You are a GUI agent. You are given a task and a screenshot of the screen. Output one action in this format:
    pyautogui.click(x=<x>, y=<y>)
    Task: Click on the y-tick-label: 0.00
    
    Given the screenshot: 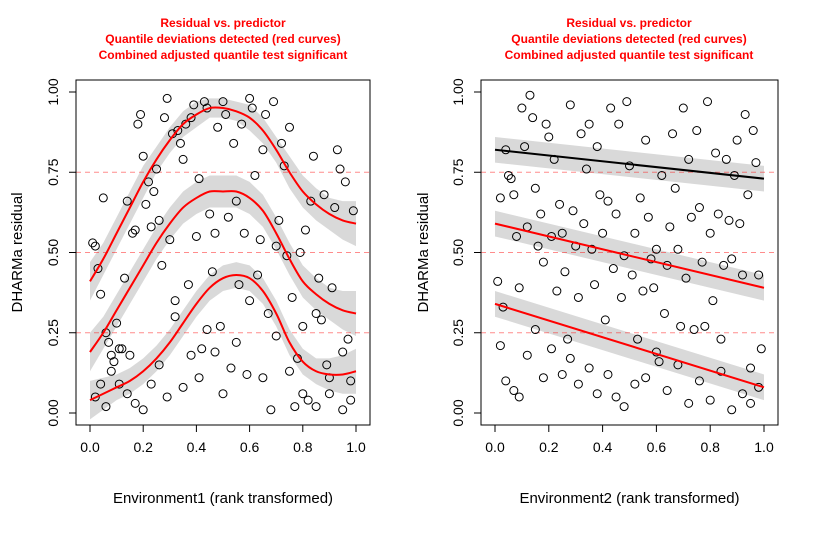 What is the action you would take?
    pyautogui.click(x=458, y=412)
    